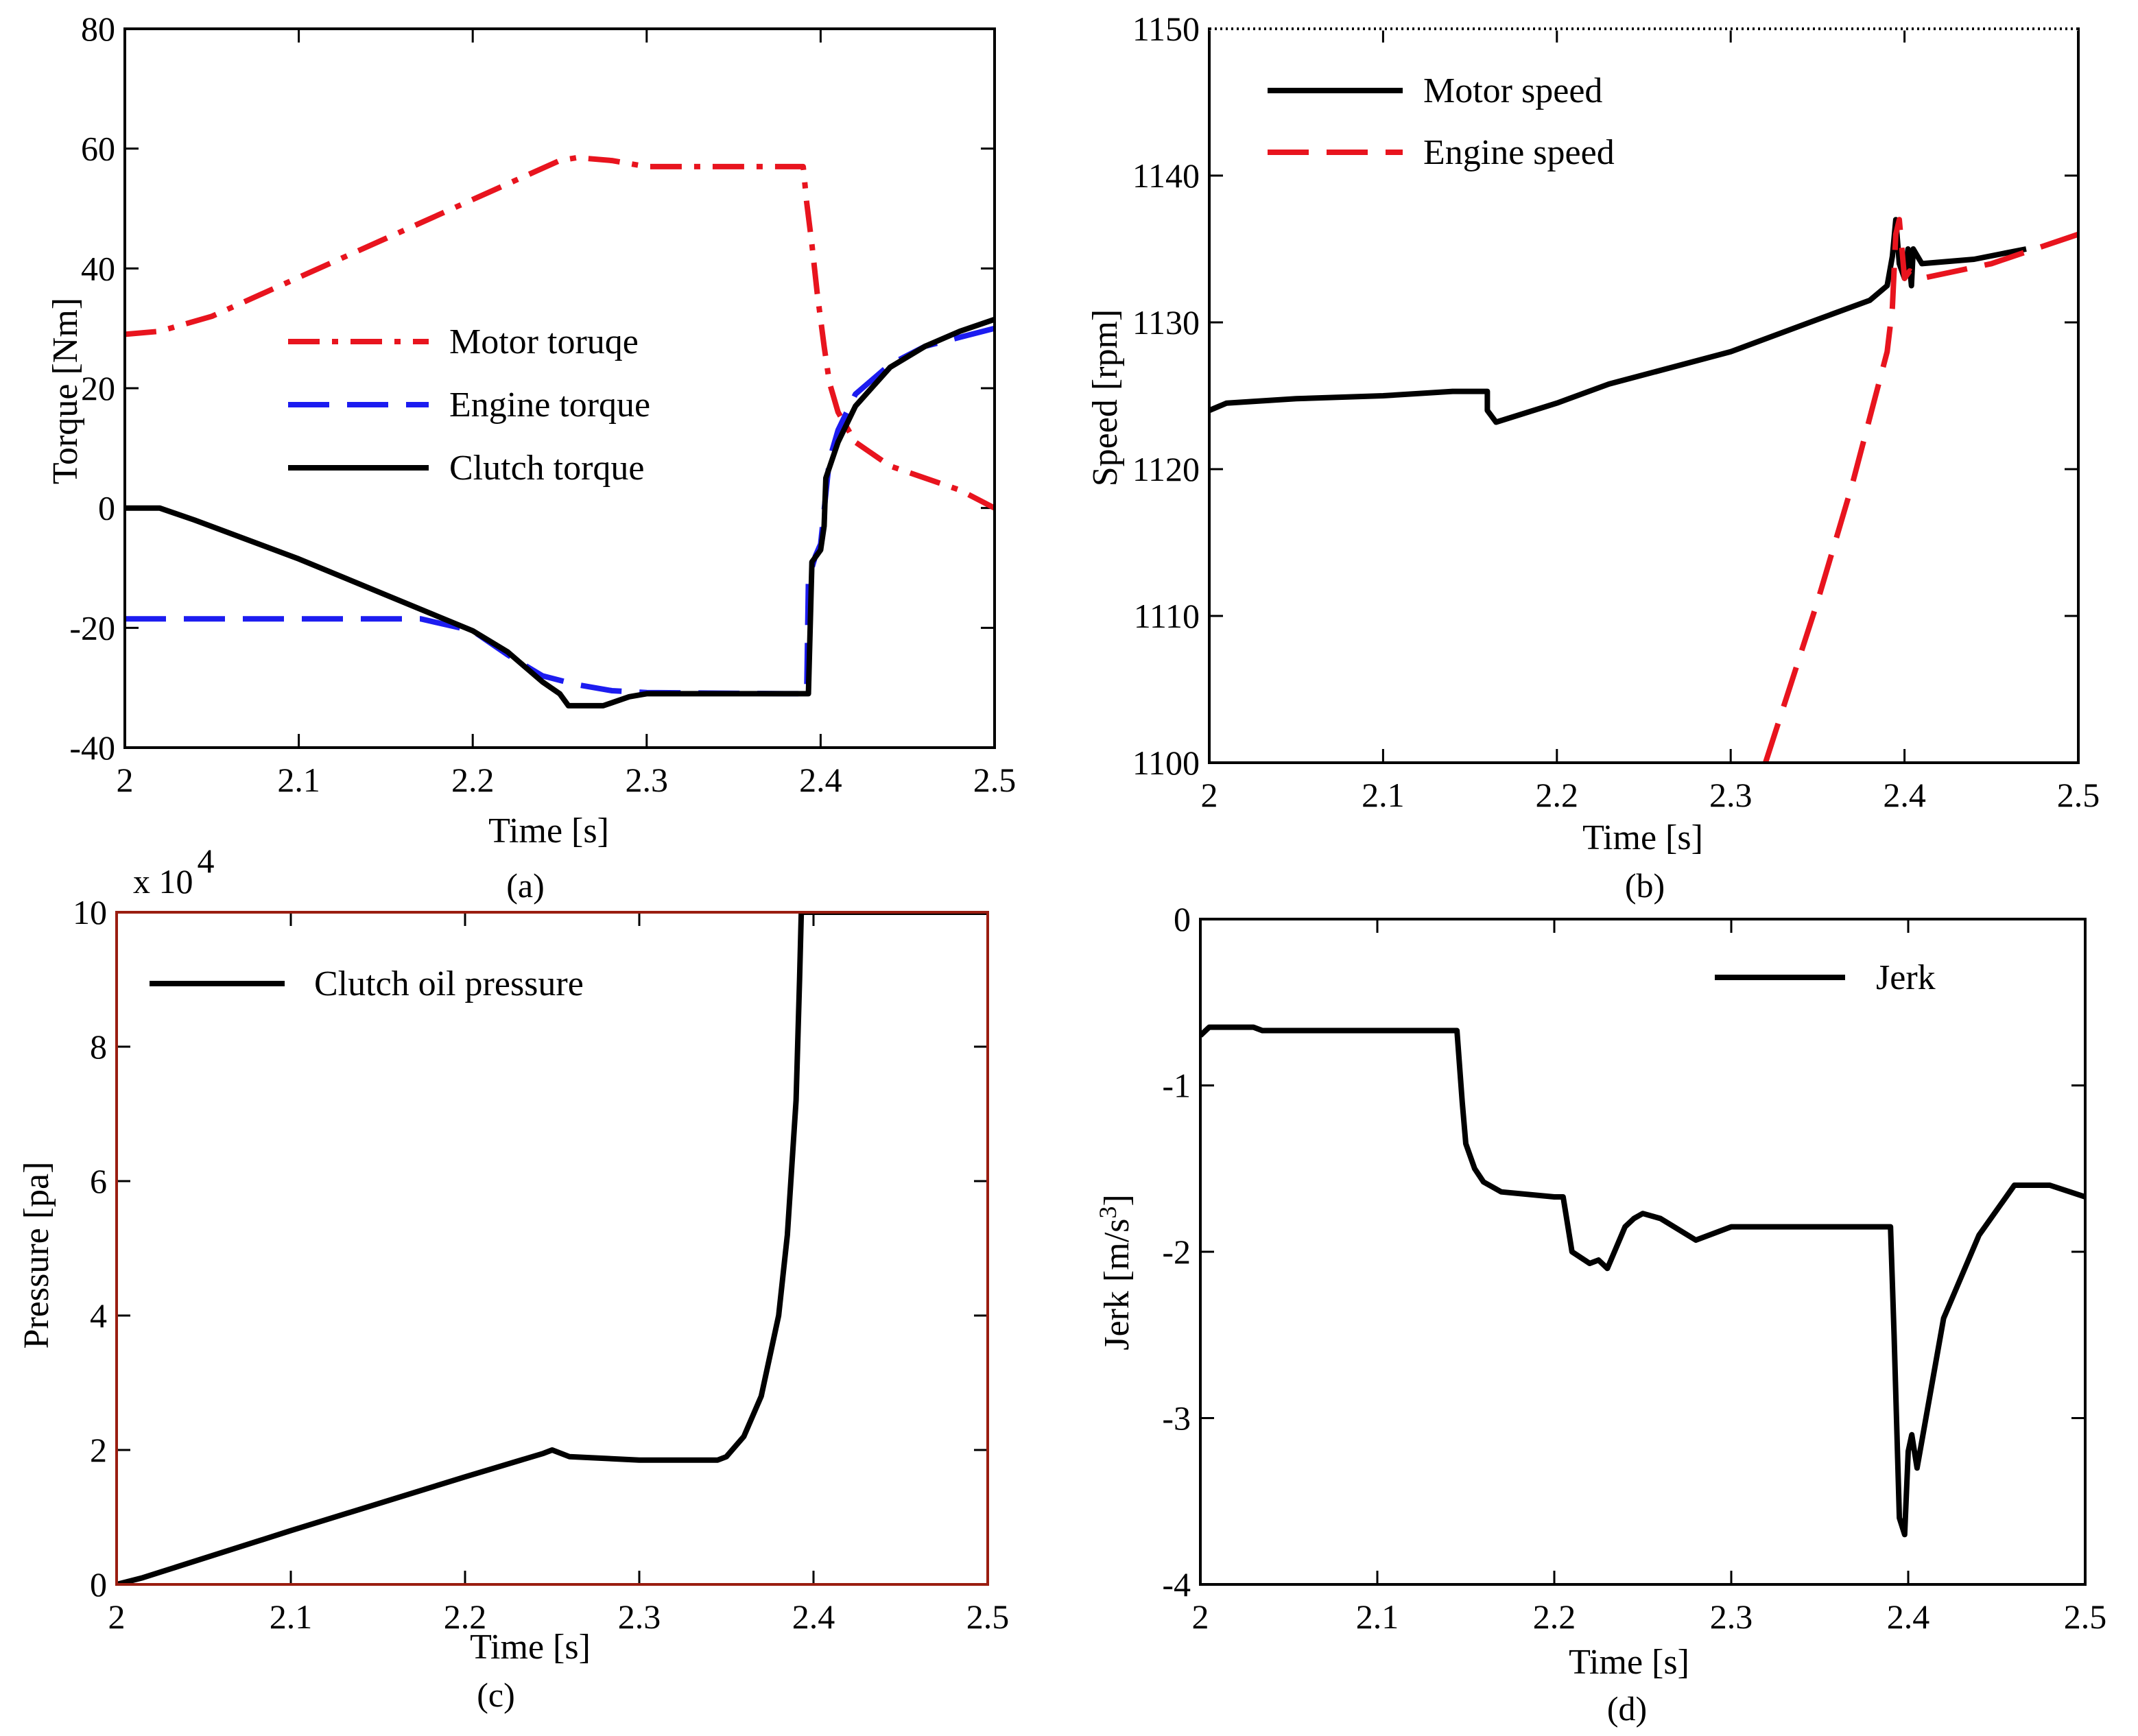 The height and width of the screenshot is (1736, 2138). What do you see at coordinates (544, 341) in the screenshot?
I see `legend-label: Motor toruqe` at bounding box center [544, 341].